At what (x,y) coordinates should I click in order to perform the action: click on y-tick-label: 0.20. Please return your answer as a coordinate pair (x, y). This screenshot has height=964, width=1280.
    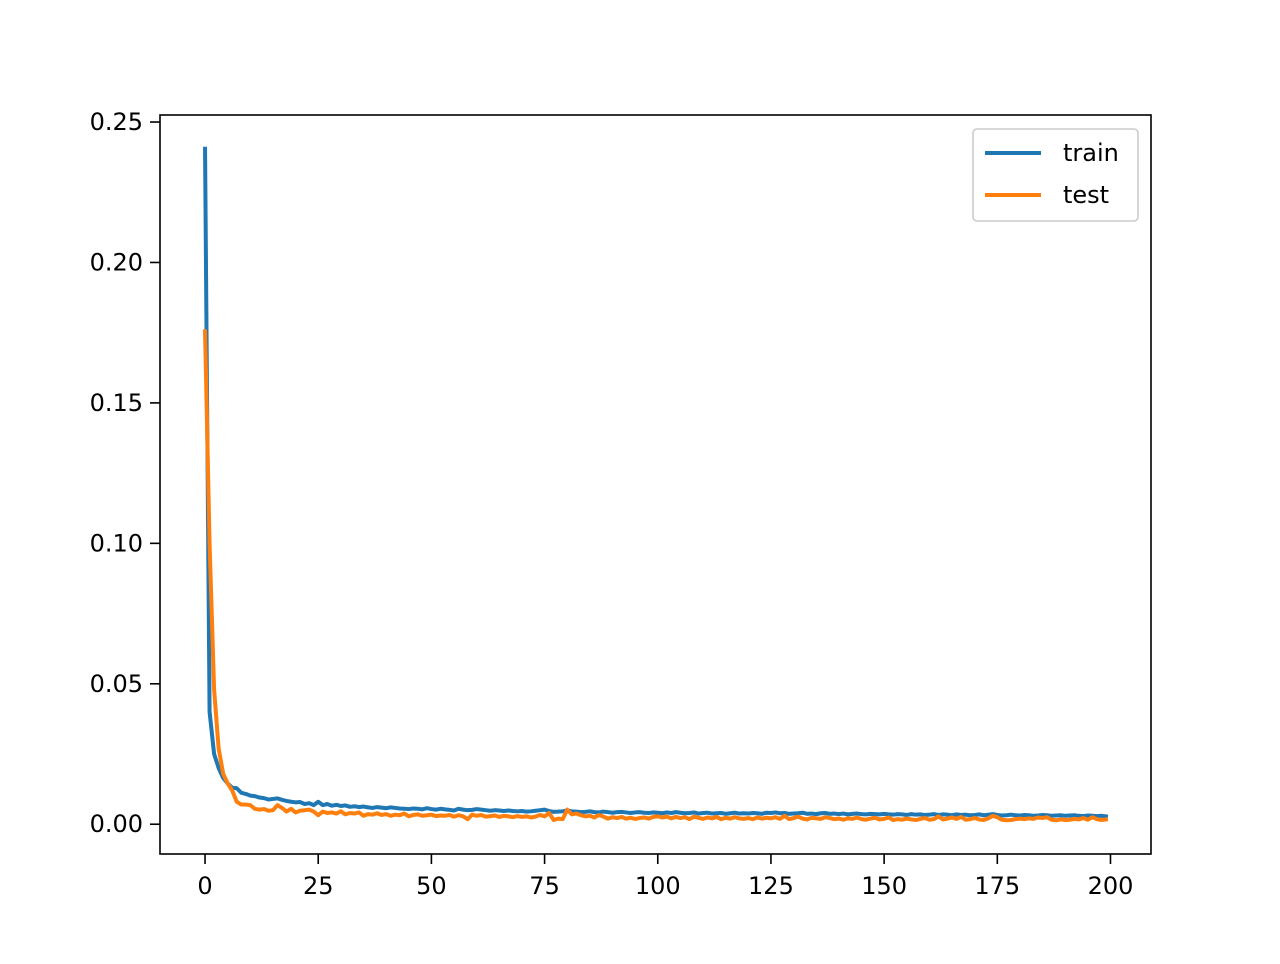
    Looking at the image, I should click on (116, 262).